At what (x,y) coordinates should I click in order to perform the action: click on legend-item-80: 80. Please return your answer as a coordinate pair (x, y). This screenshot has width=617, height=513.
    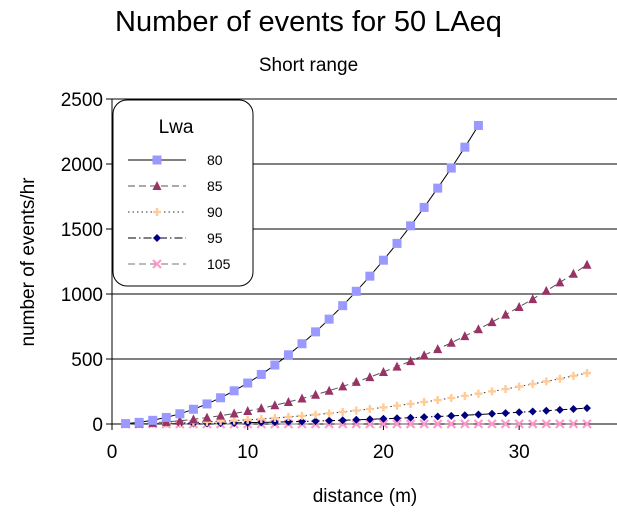
    Looking at the image, I should click on (175, 160).